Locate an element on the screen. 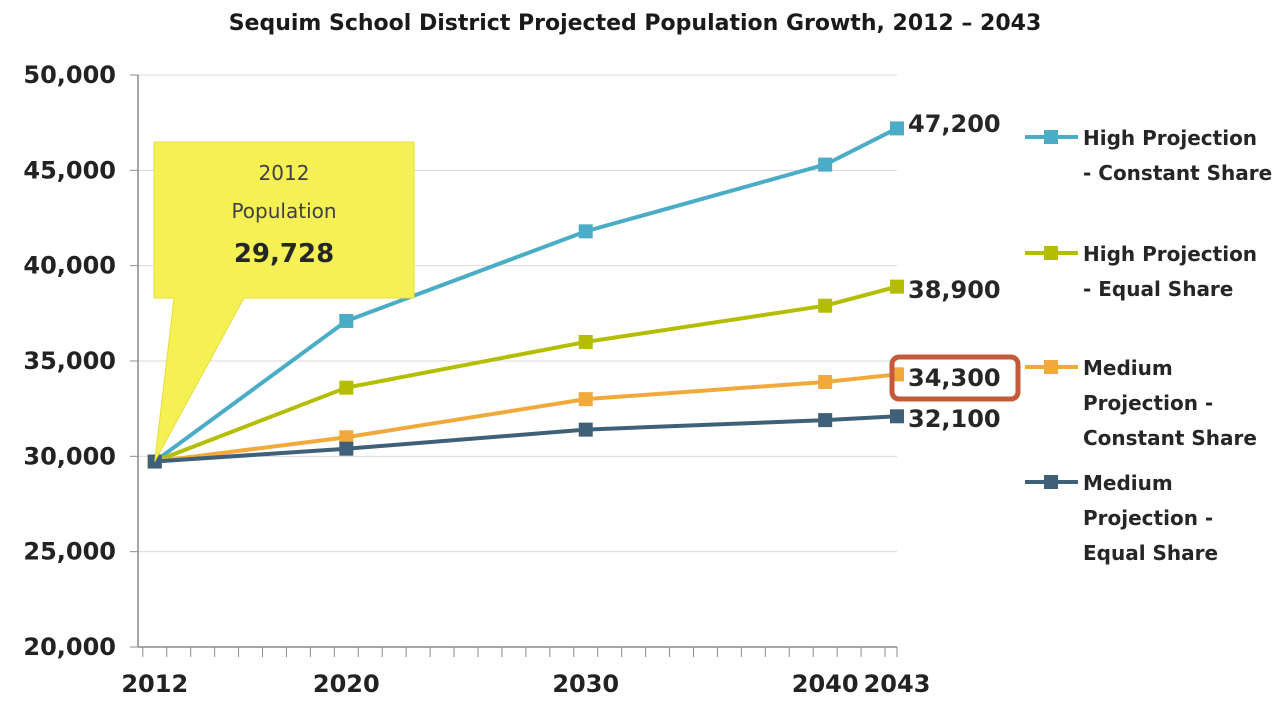 The width and height of the screenshot is (1287, 704). legend-item: High Projection - Constant Share is located at coordinates (1148, 155).